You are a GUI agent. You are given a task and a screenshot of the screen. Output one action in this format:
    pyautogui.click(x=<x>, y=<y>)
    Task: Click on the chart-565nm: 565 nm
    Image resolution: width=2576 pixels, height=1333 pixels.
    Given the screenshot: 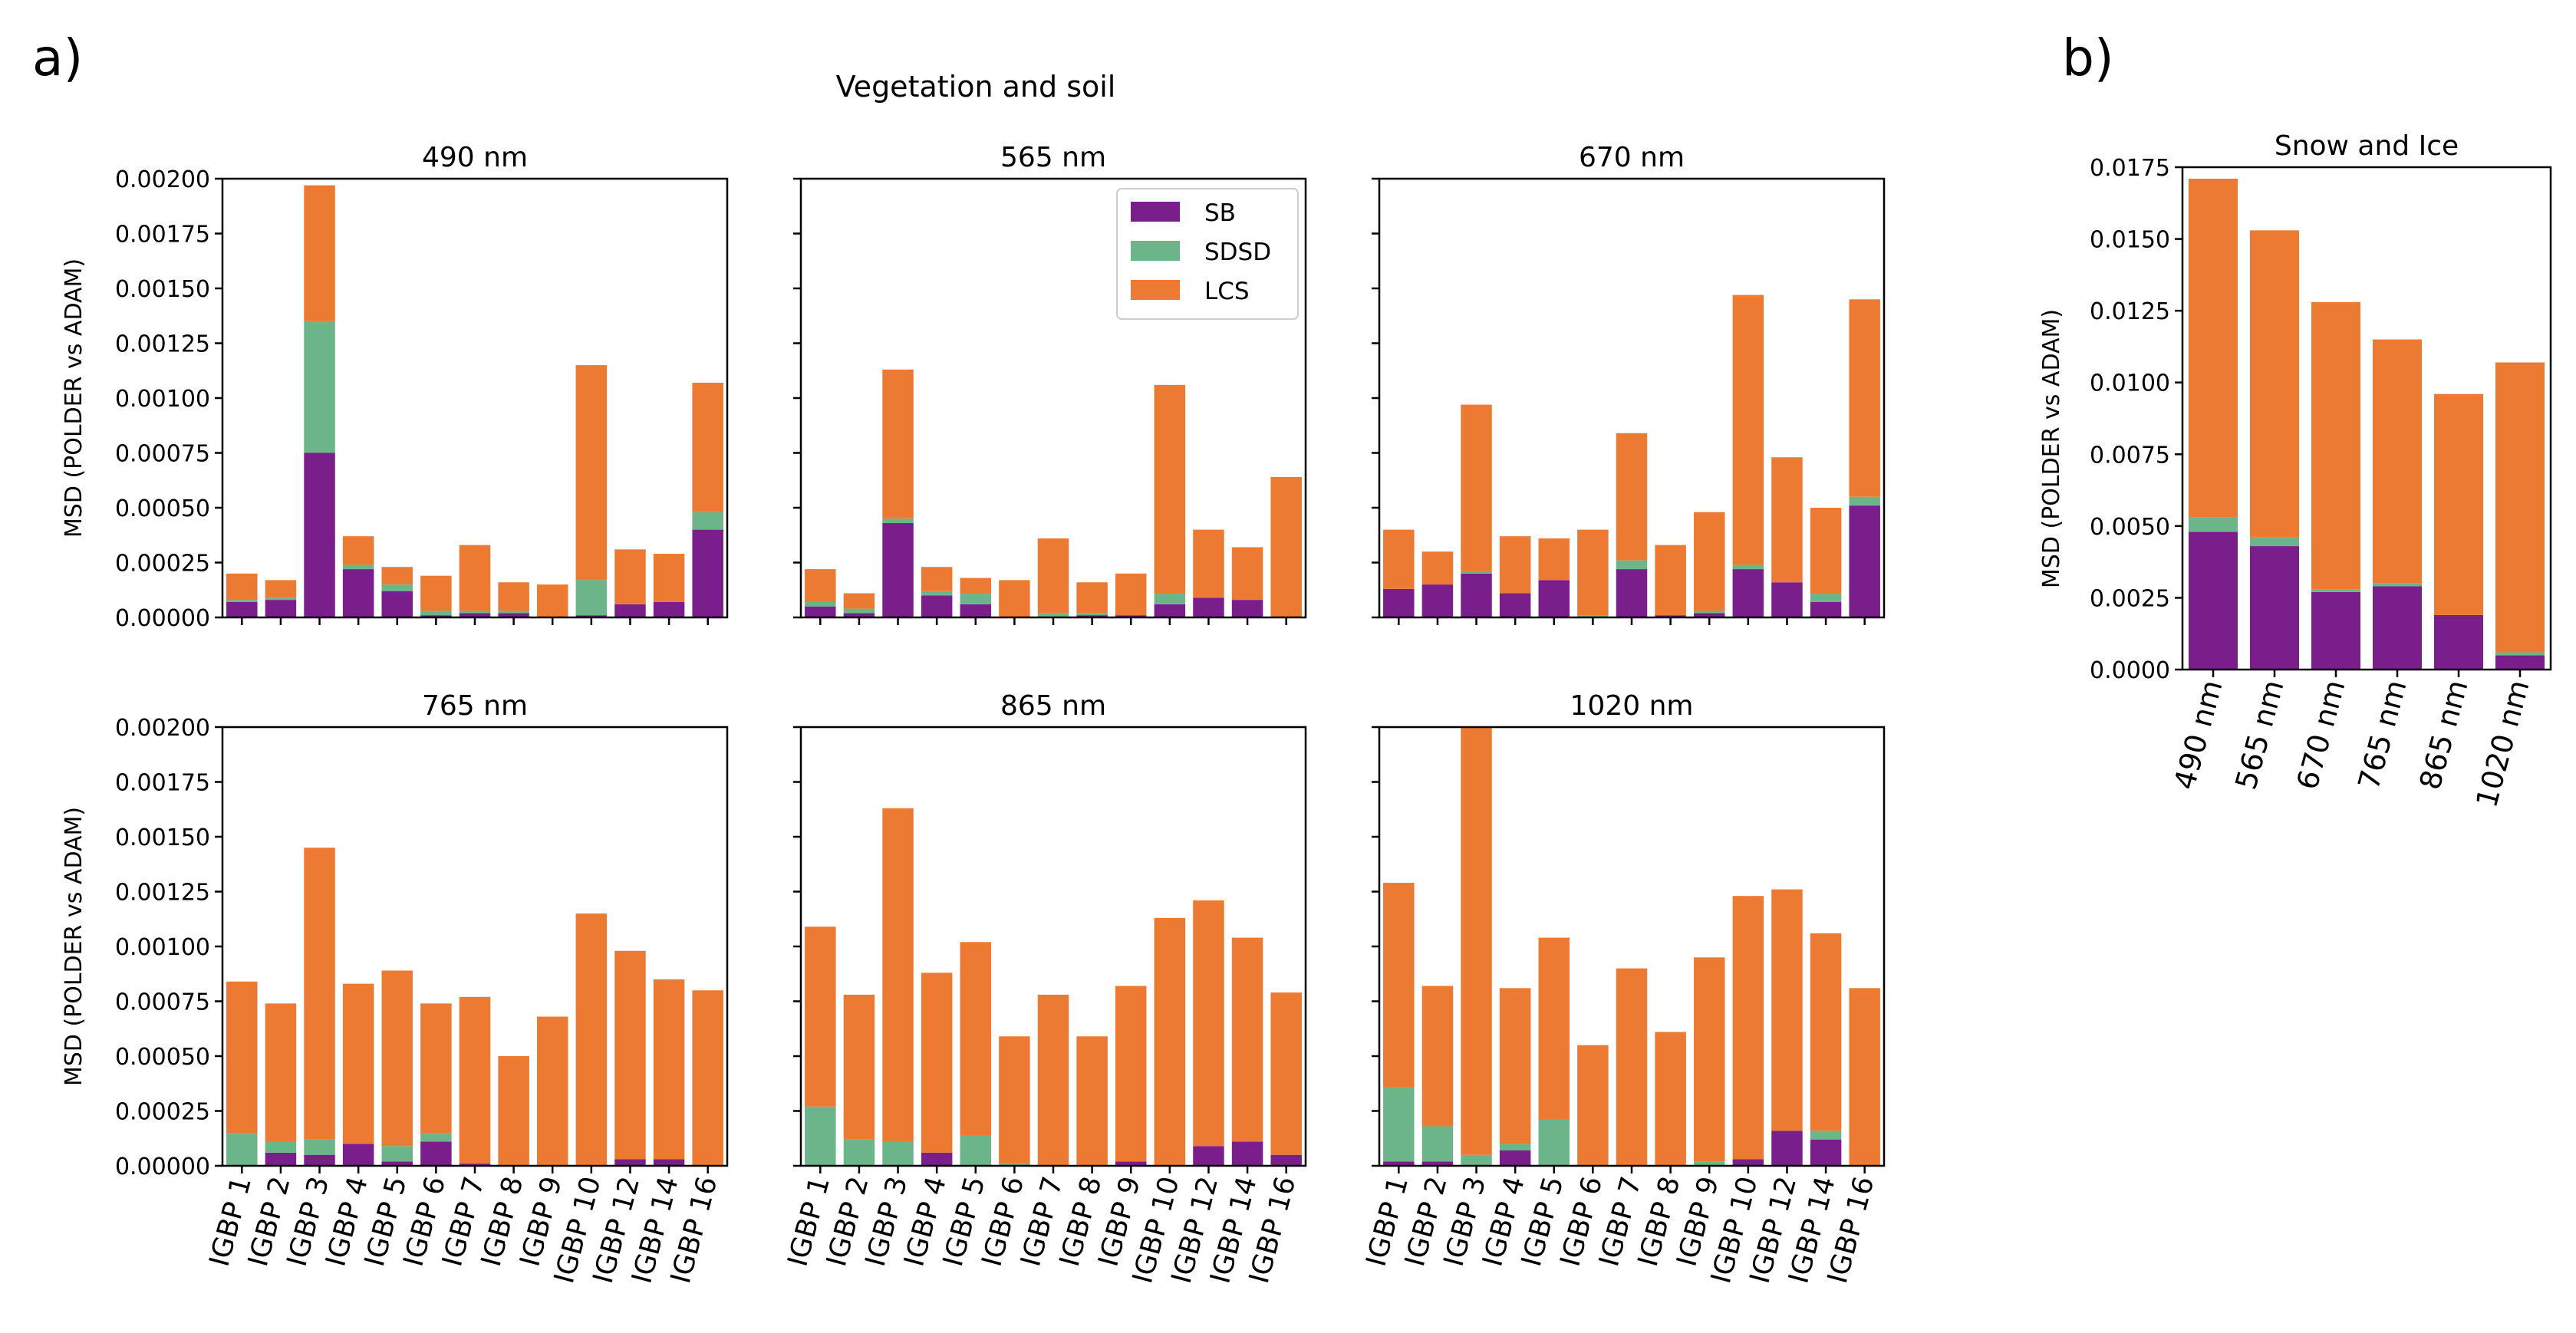 What is the action you would take?
    pyautogui.click(x=1050, y=383)
    